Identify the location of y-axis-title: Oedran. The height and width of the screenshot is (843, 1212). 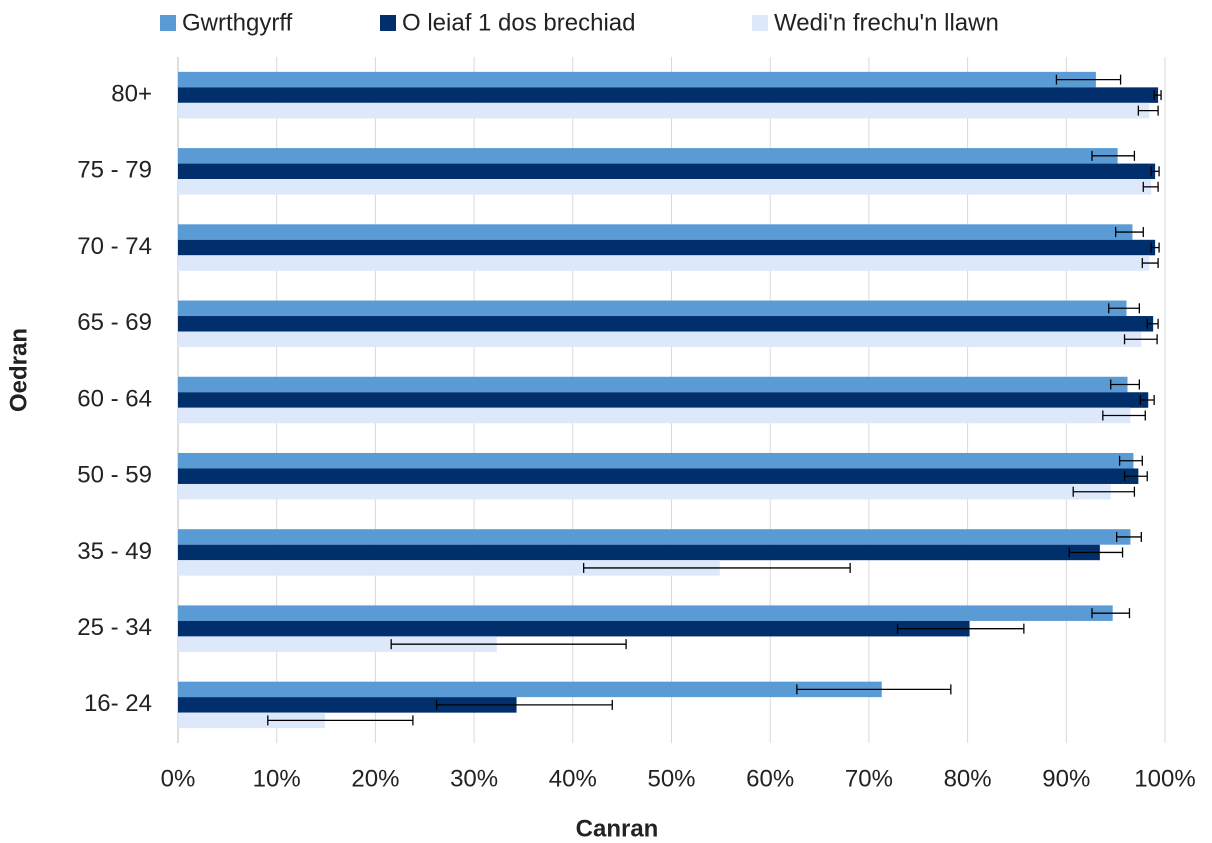
(18, 370).